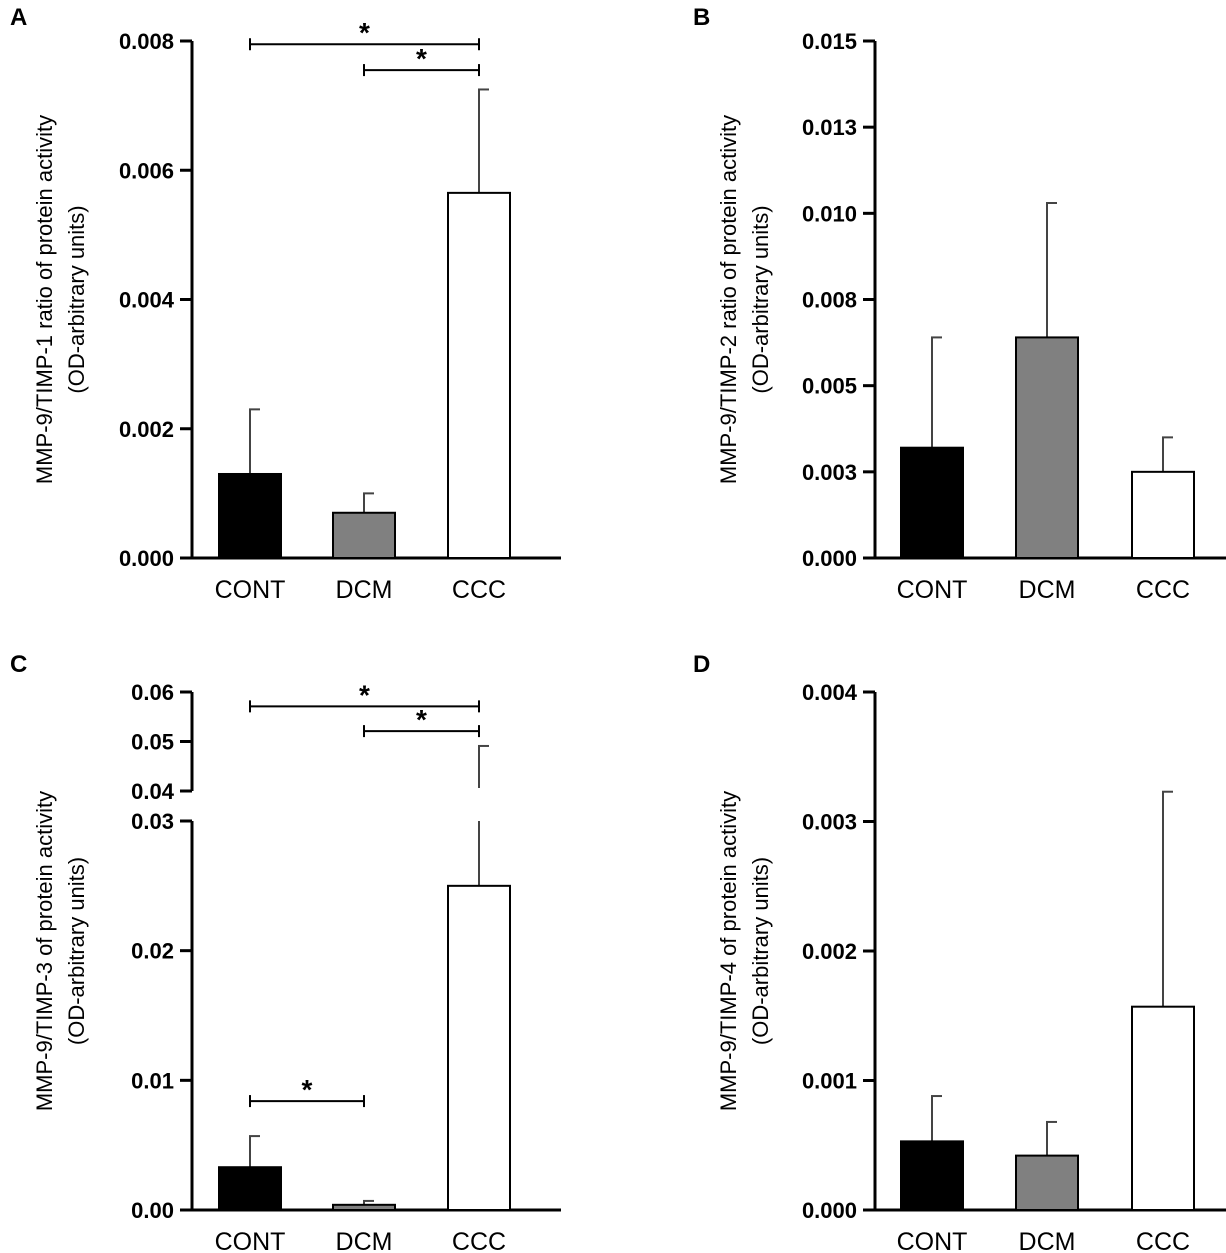  Describe the element at coordinates (728, 299) in the screenshot. I see `y-axis-label: MMP-9/TIMP-2 ratio of protein activity` at that location.